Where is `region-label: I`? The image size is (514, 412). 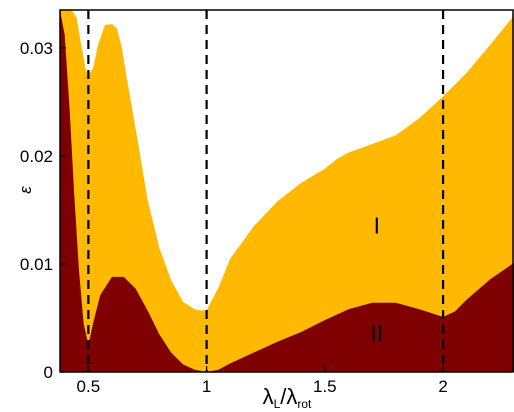 region-label: I is located at coordinates (377, 226).